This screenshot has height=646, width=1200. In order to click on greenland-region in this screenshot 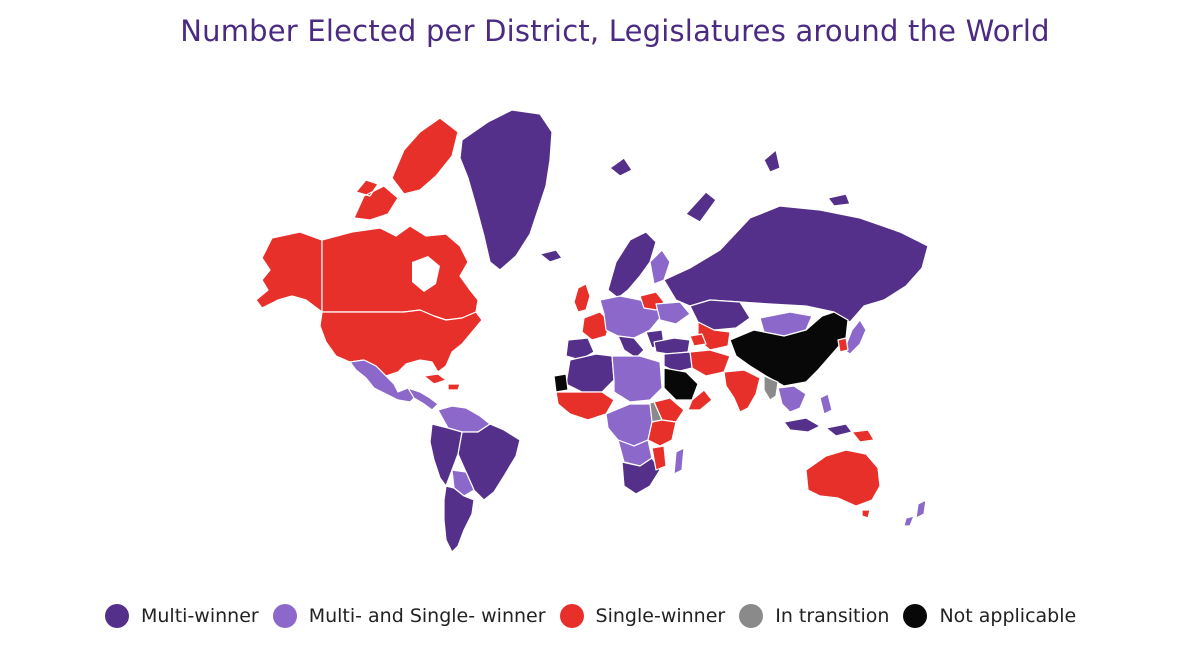, I will do `click(506, 190)`.